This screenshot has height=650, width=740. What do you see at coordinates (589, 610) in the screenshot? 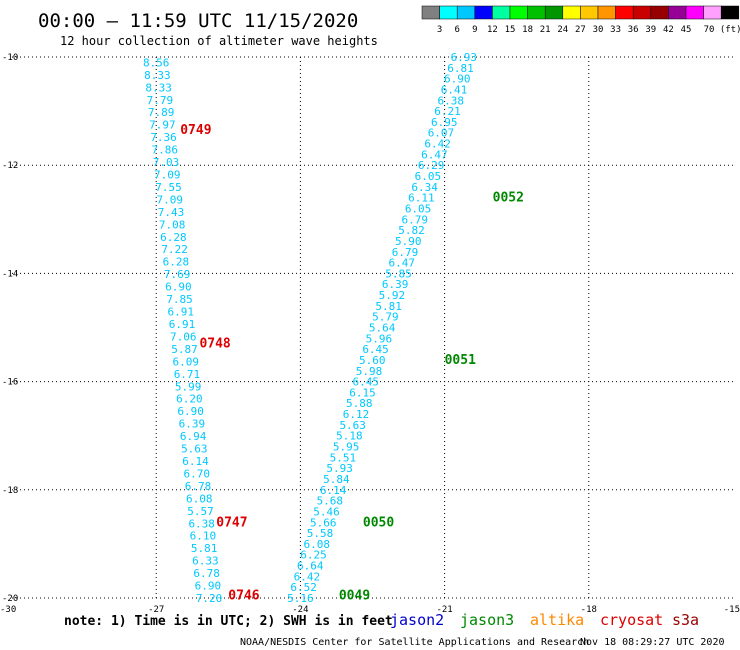
I see `x-tick-label: -18` at bounding box center [589, 610].